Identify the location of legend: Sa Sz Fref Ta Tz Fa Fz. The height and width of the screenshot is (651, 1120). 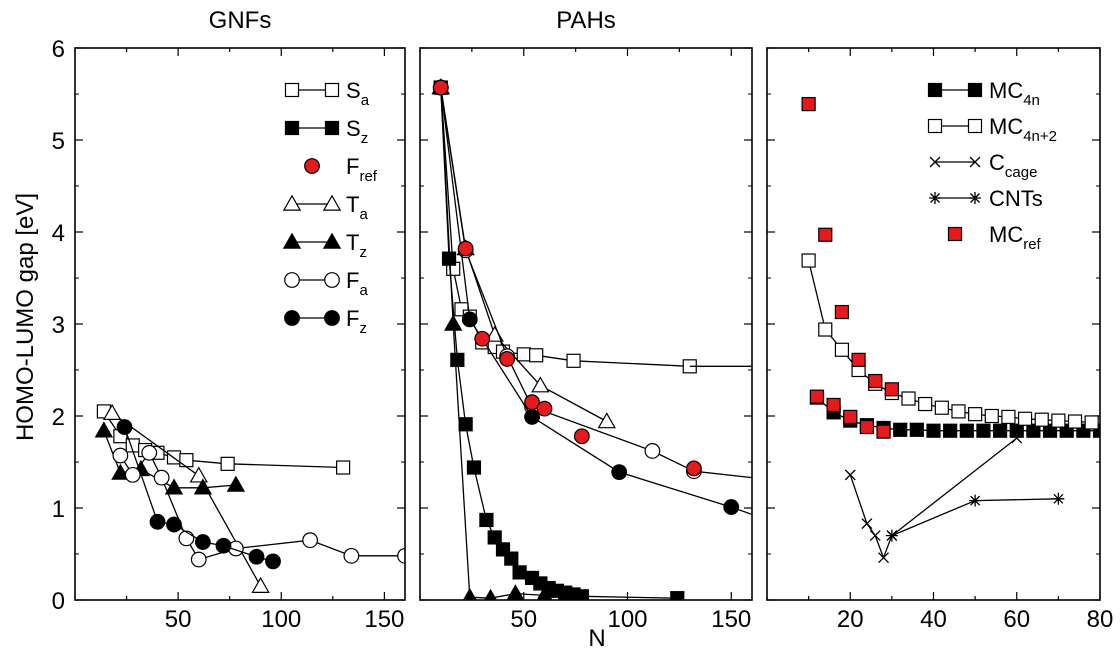
(330, 207).